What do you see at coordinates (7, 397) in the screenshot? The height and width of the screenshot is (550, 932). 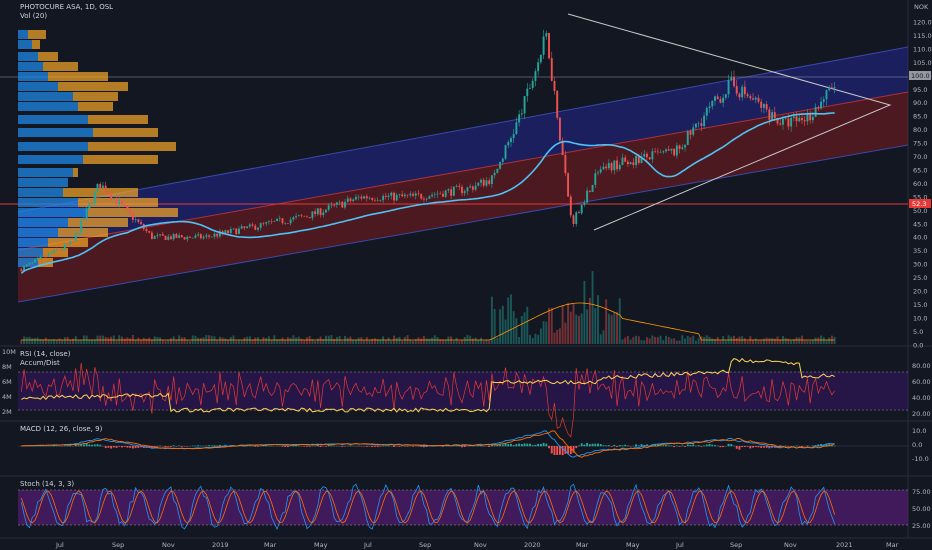 I see `rsi-left-tick: 4M` at bounding box center [7, 397].